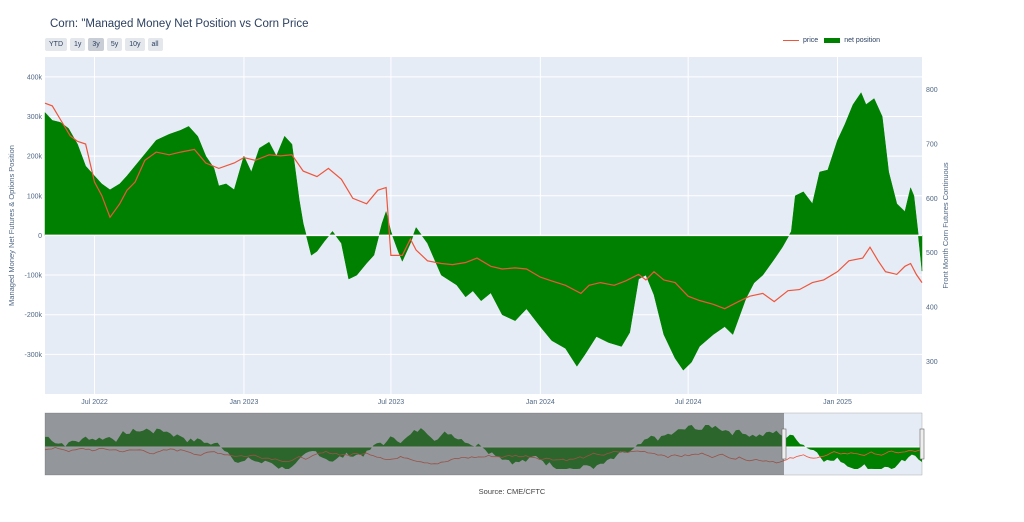  What do you see at coordinates (135, 44) in the screenshot?
I see `range-button-10y: 10y` at bounding box center [135, 44].